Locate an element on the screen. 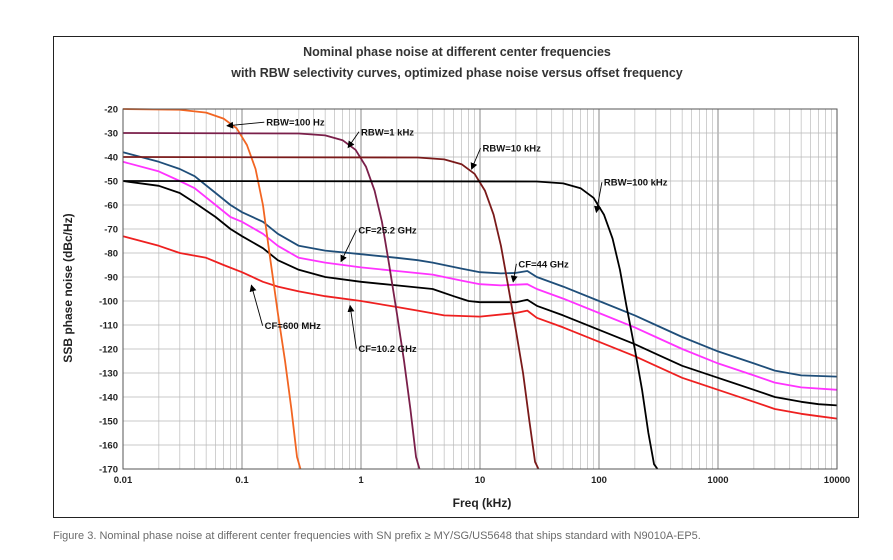 This screenshot has width=893, height=560. y-tick-label: -20 is located at coordinates (111, 110).